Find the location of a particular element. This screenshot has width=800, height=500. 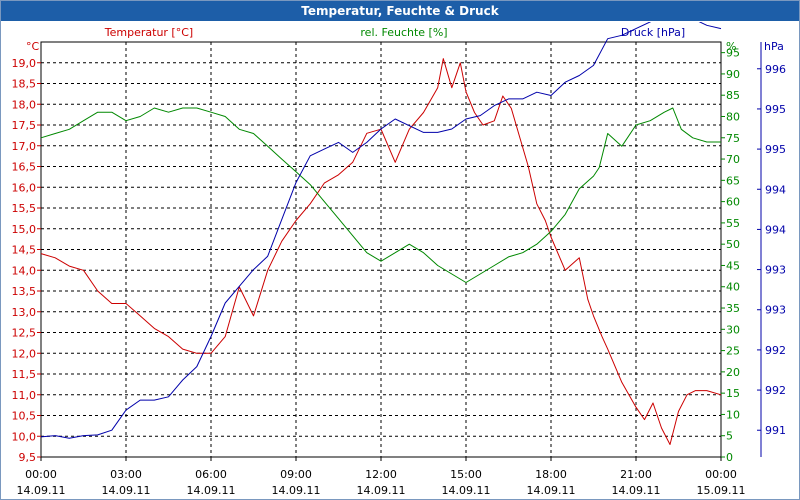

temperature-tick-label: 19,0 is located at coordinates (24, 63).